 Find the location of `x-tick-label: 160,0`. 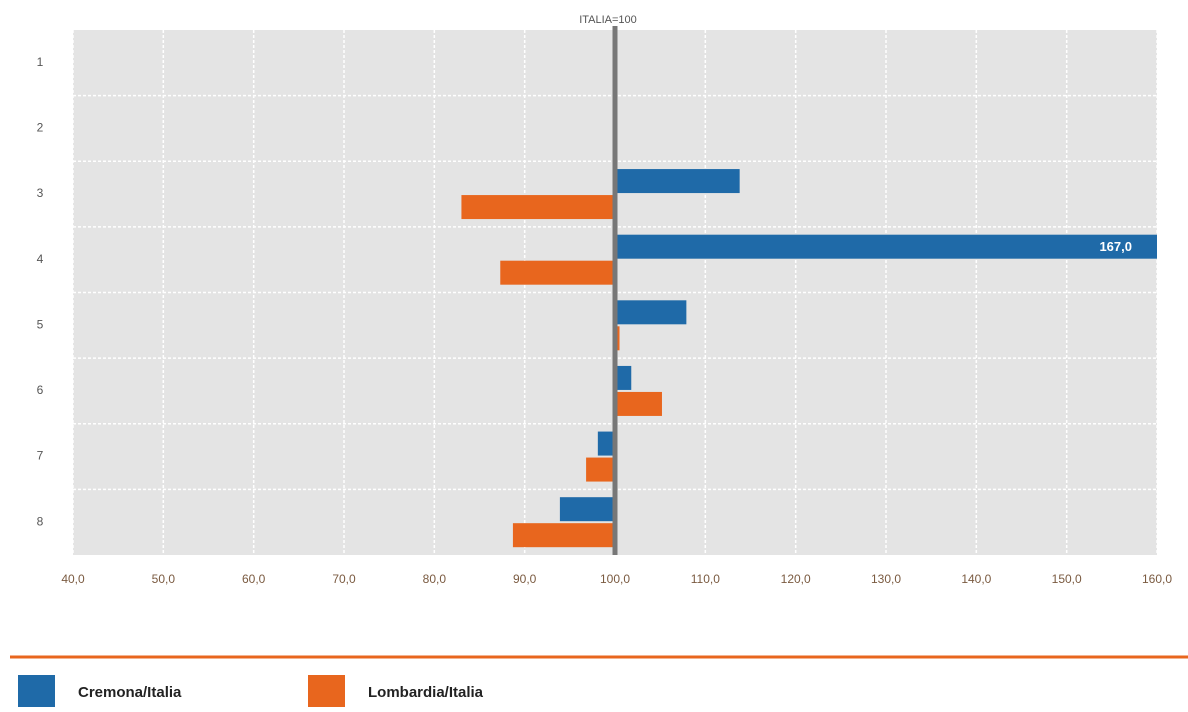

x-tick-label: 160,0 is located at coordinates (1157, 579).